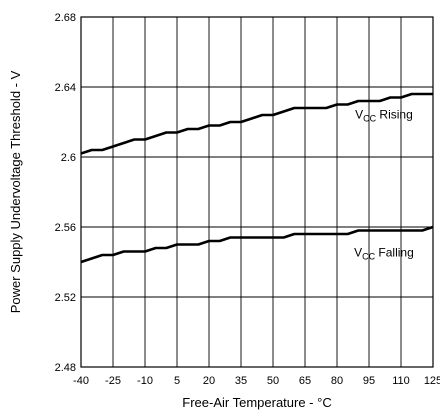  I want to click on y-tick-label: 2.48, so click(65, 368).